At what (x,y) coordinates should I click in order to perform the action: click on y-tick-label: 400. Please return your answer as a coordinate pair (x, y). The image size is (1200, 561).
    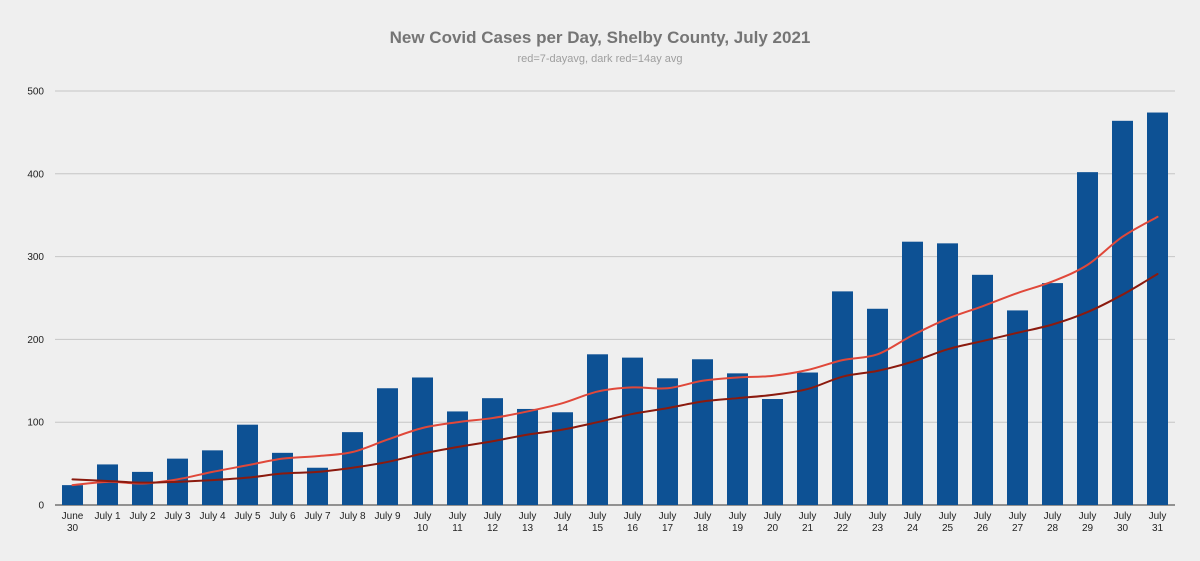
    Looking at the image, I should click on (35, 174).